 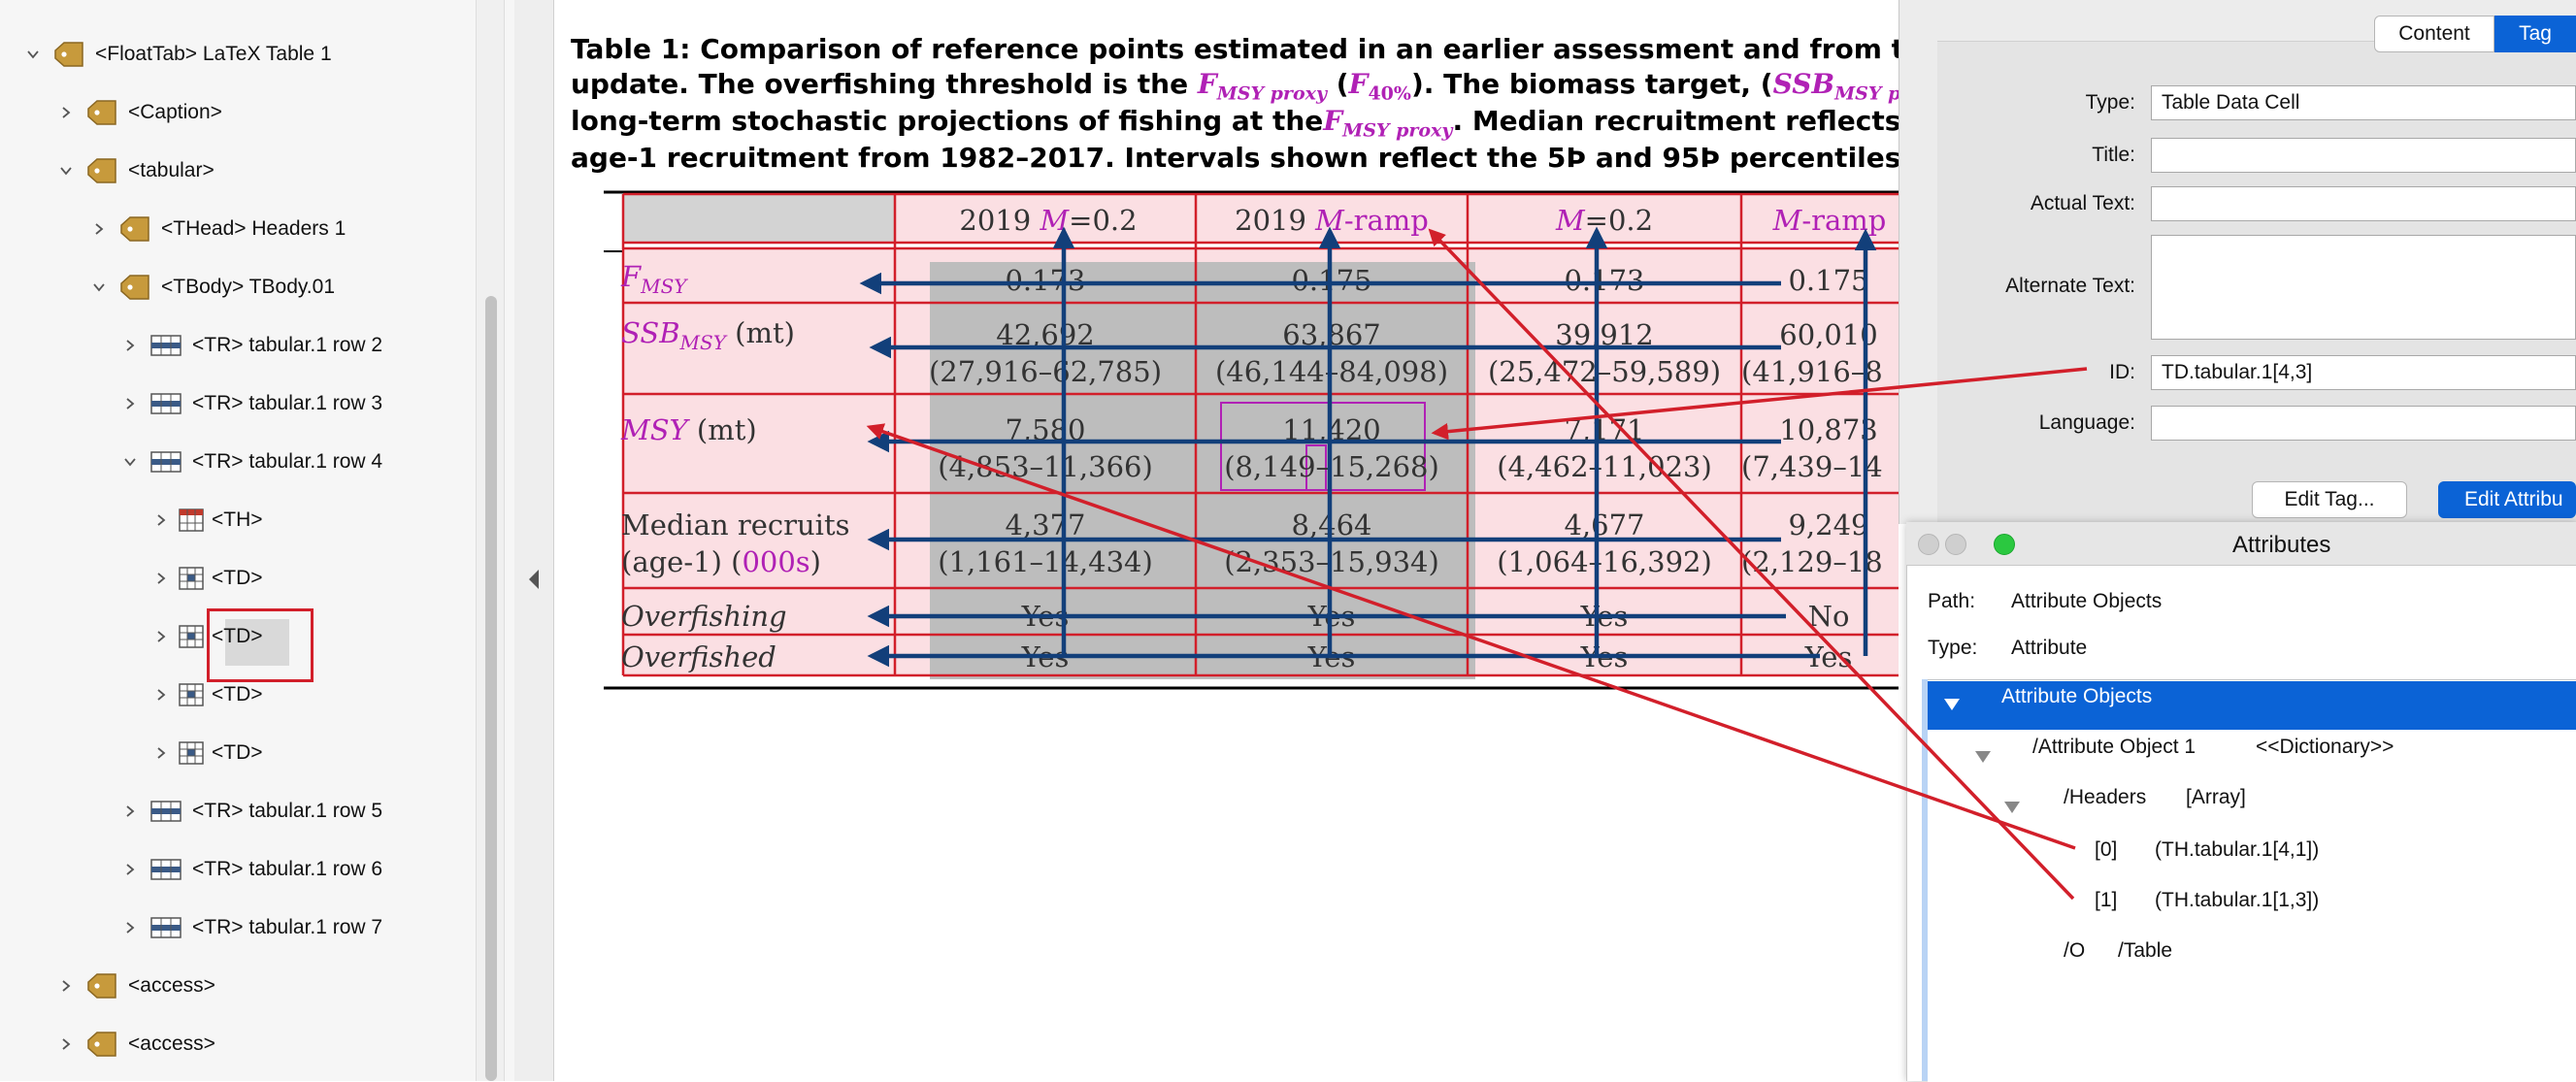 I want to click on id-field: TD.tabular.1[4,3], so click(x=2363, y=372).